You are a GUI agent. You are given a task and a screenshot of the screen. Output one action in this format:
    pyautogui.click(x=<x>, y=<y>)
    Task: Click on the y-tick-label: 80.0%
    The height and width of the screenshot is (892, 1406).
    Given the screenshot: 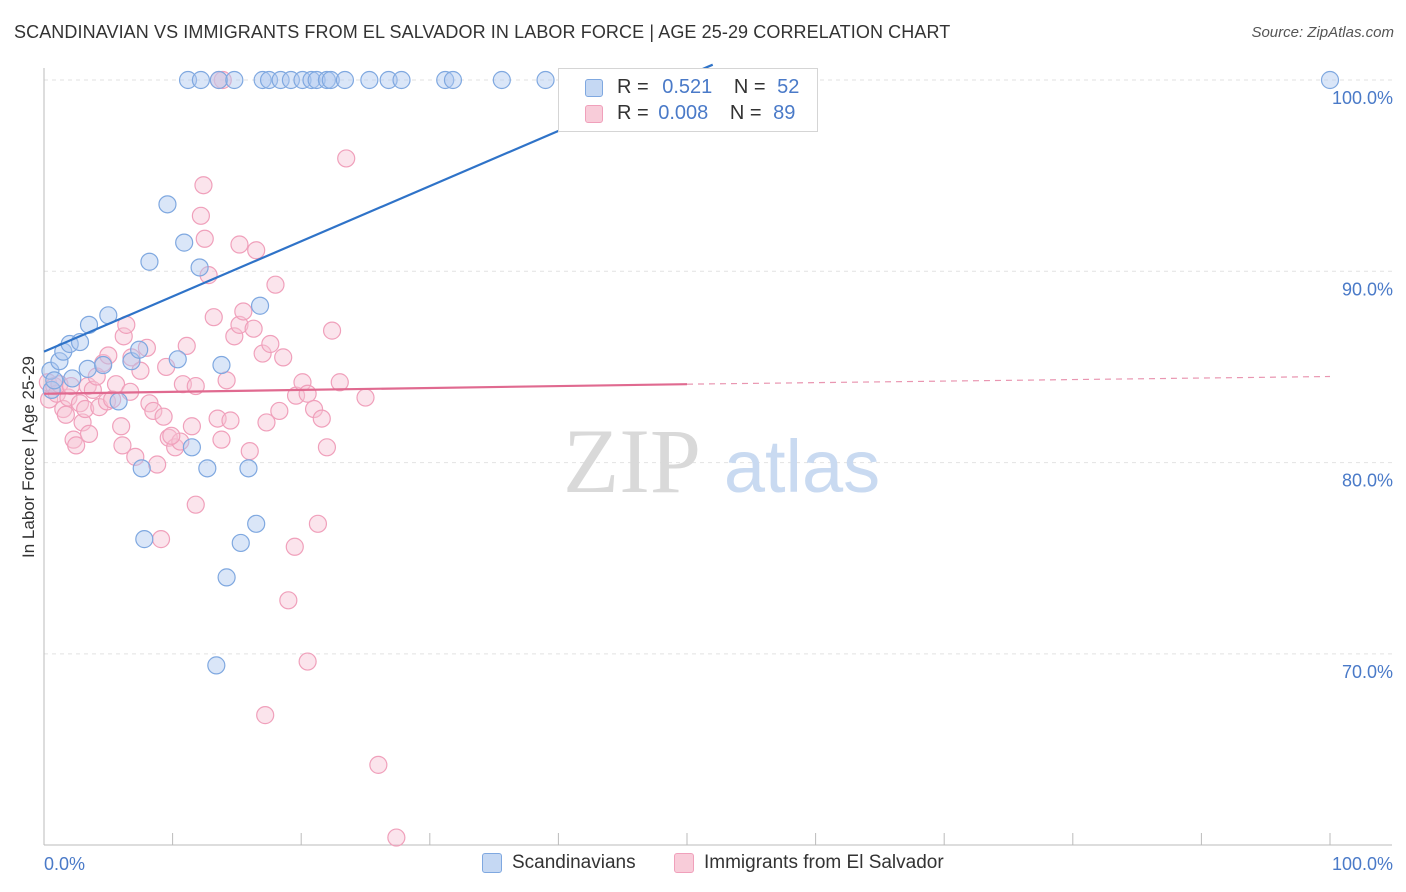 What is the action you would take?
    pyautogui.click(x=1367, y=481)
    